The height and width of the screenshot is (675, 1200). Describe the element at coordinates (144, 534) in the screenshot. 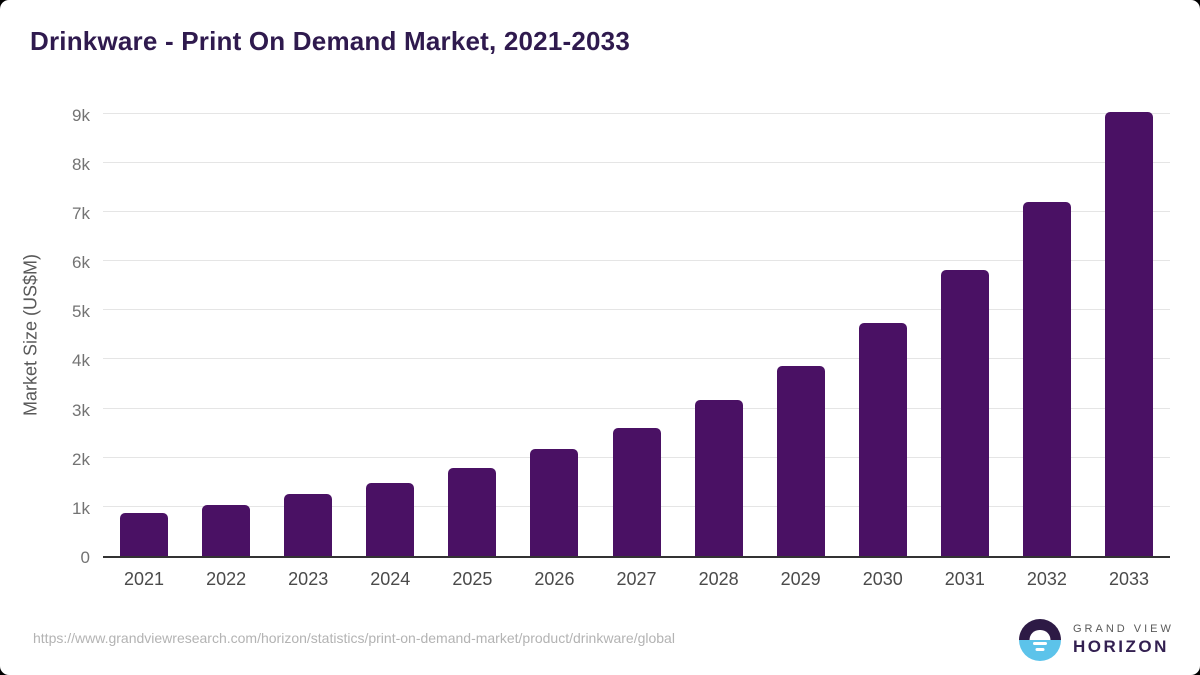

I see `bar-2021` at that location.